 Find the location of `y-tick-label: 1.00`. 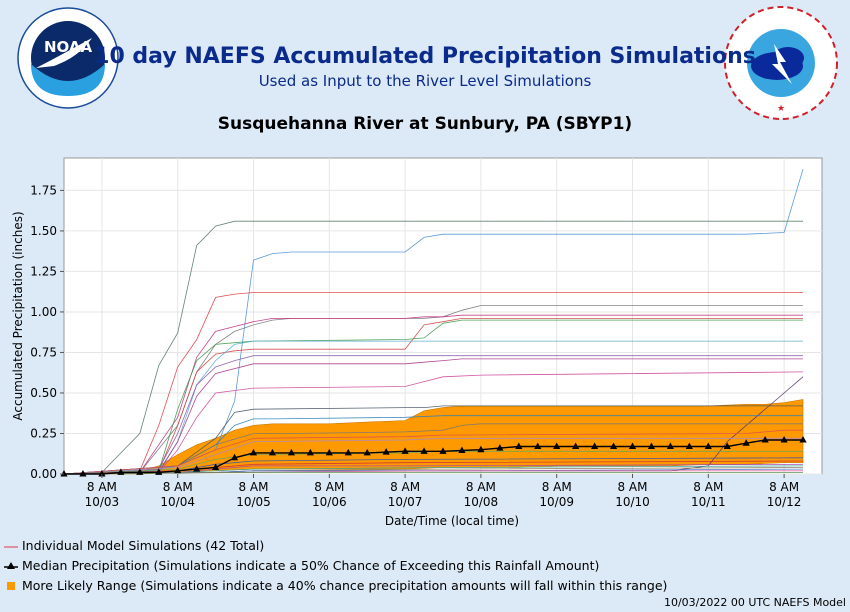

y-tick-label: 1.00 is located at coordinates (43, 312).